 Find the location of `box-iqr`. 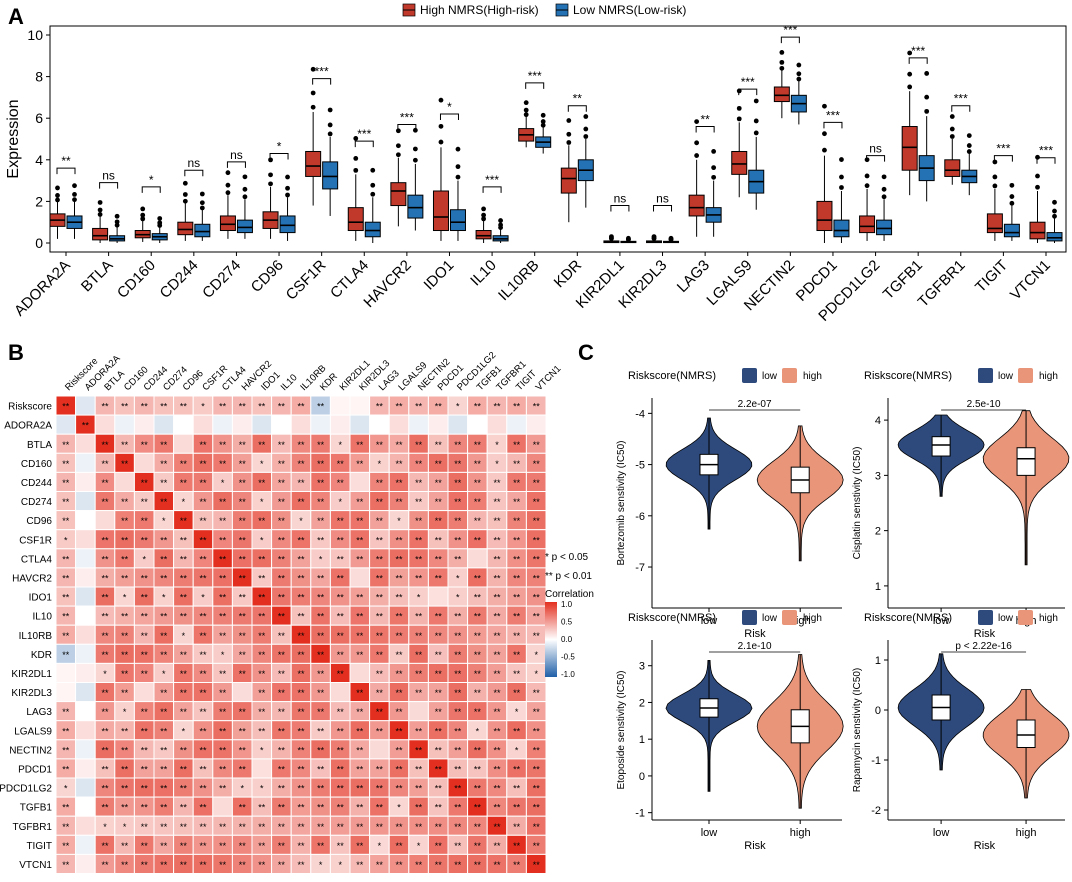

box-iqr is located at coordinates (781, 94).